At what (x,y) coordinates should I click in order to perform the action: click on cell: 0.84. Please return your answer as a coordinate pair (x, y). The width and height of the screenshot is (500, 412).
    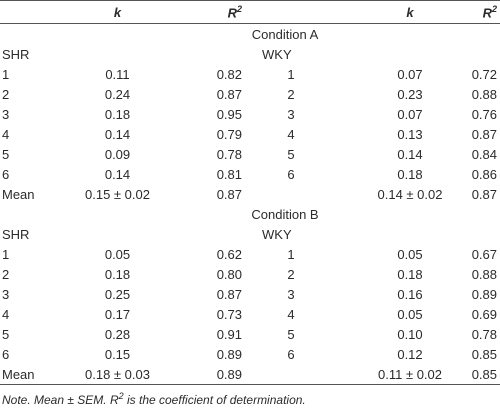
    Looking at the image, I should click on (484, 154).